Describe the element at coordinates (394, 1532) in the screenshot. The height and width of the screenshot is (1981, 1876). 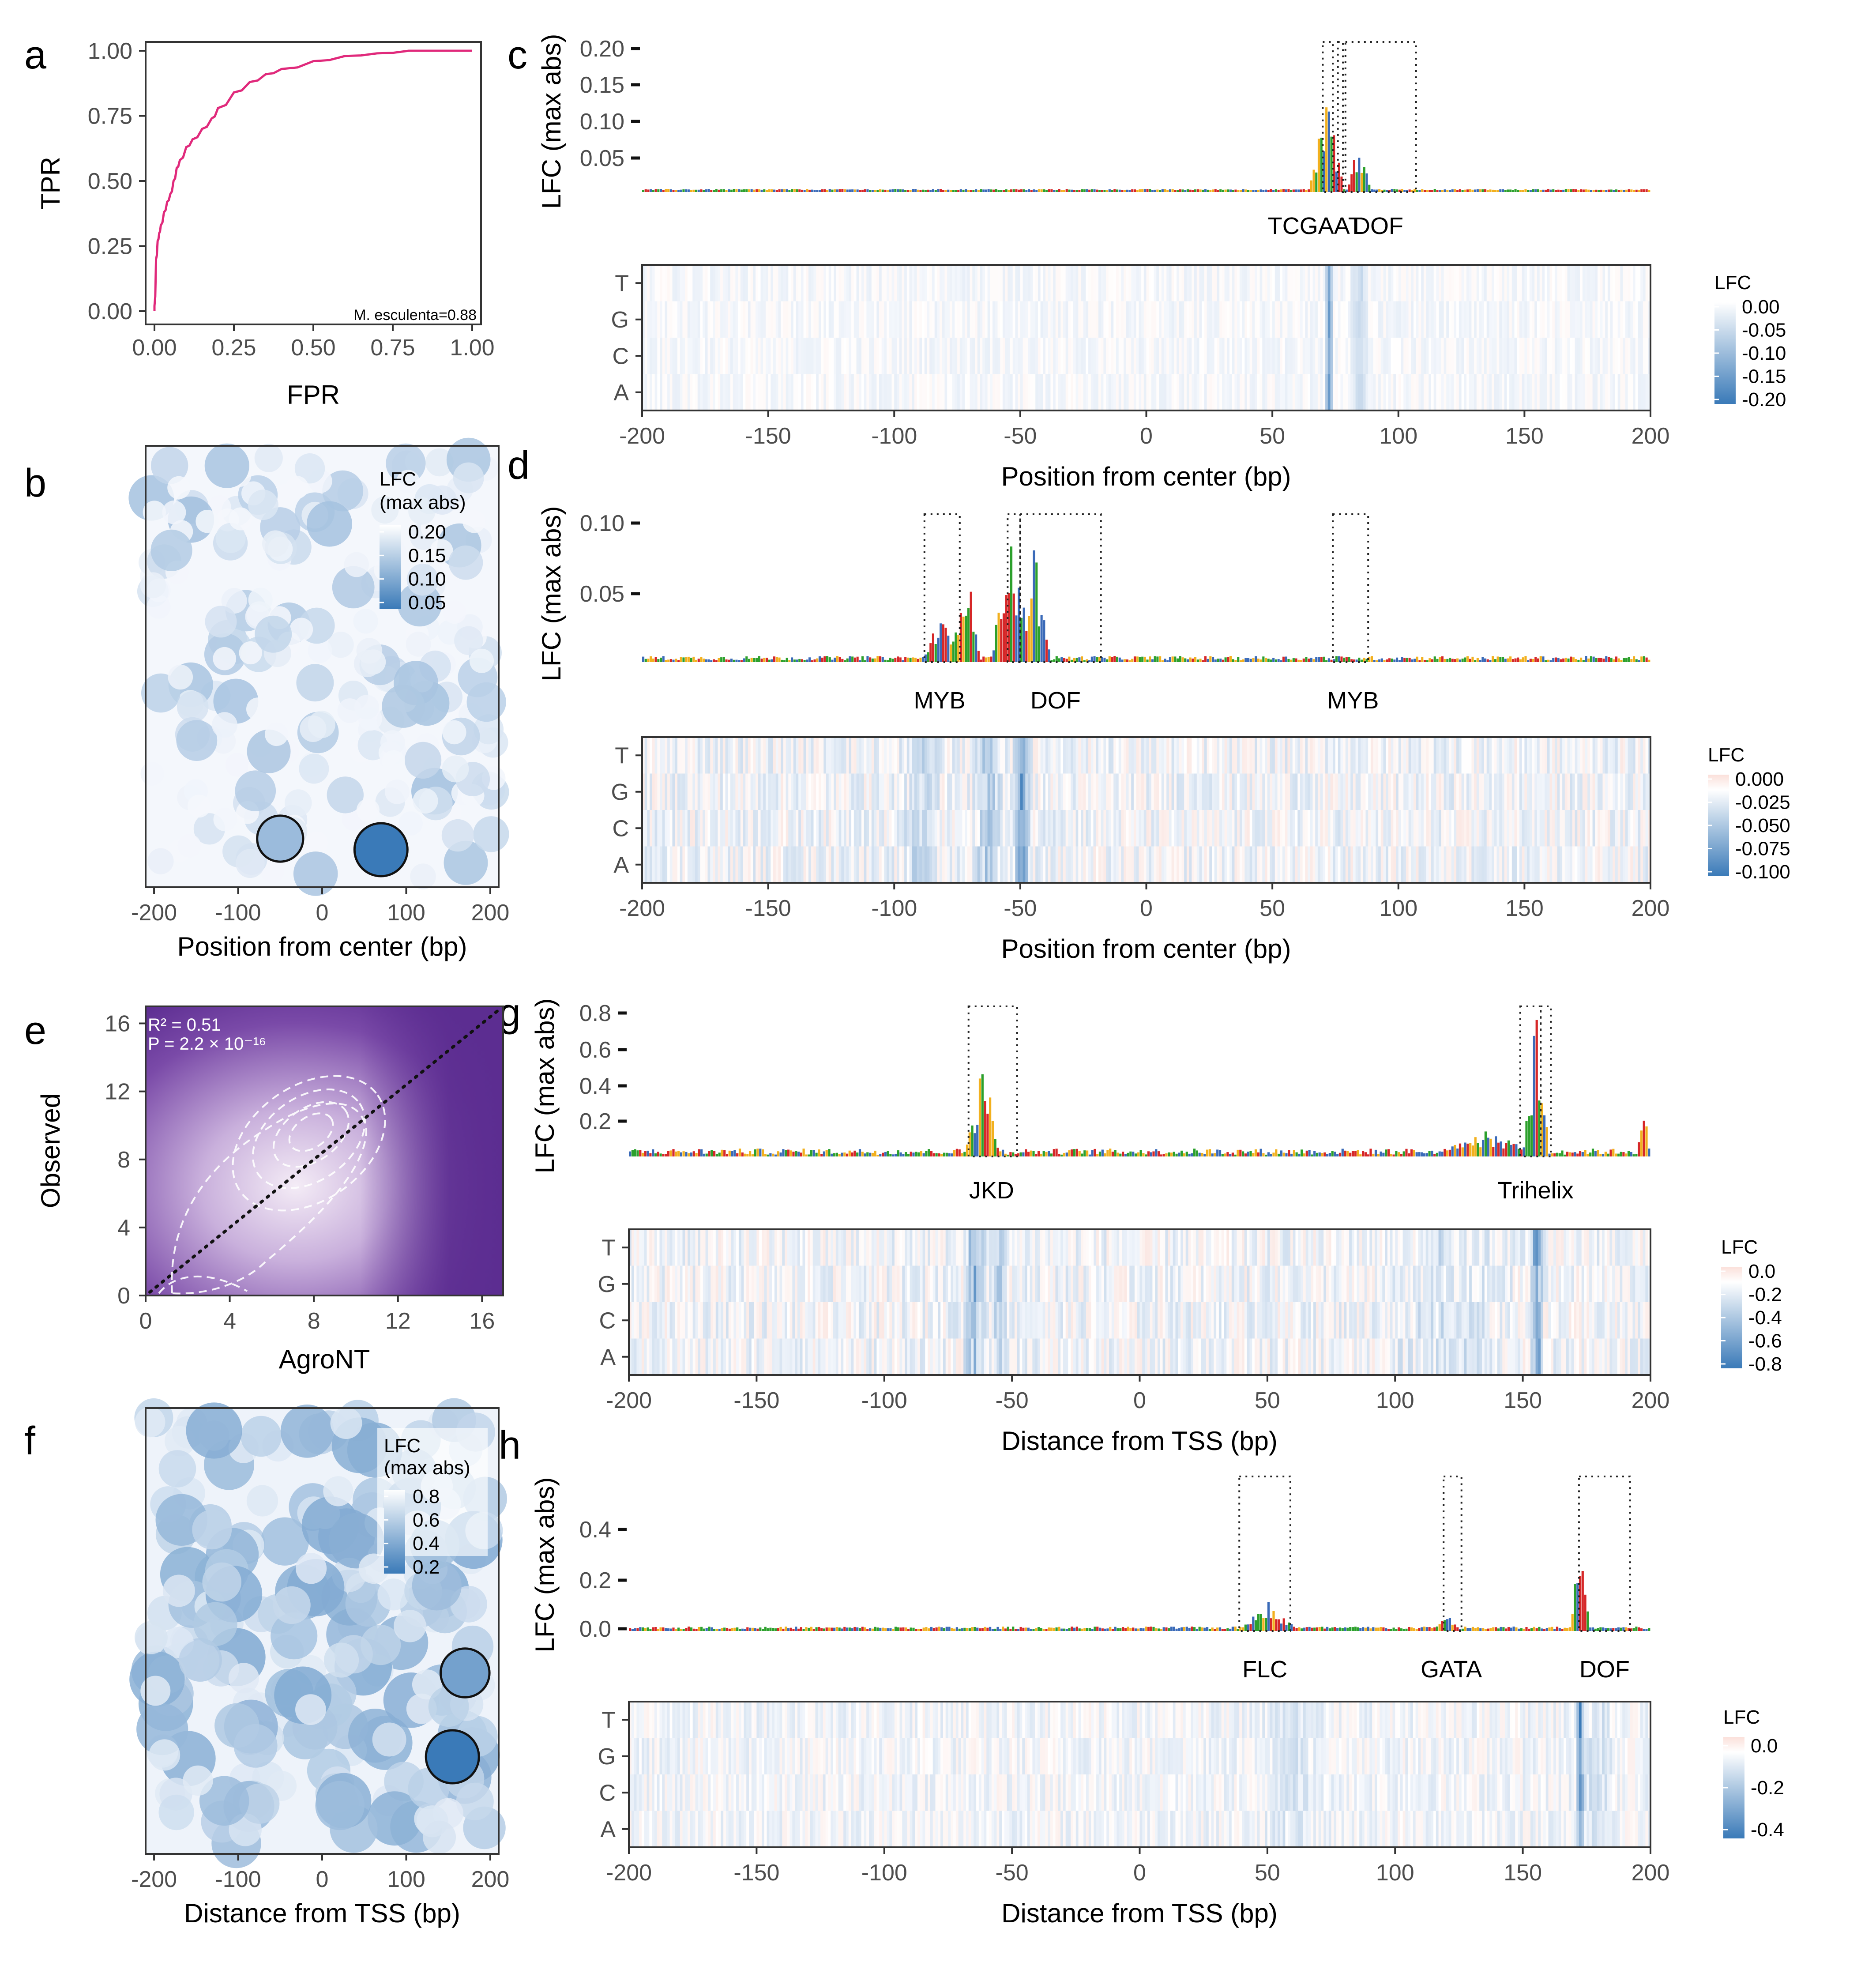
I see `f-legend-bar` at that location.